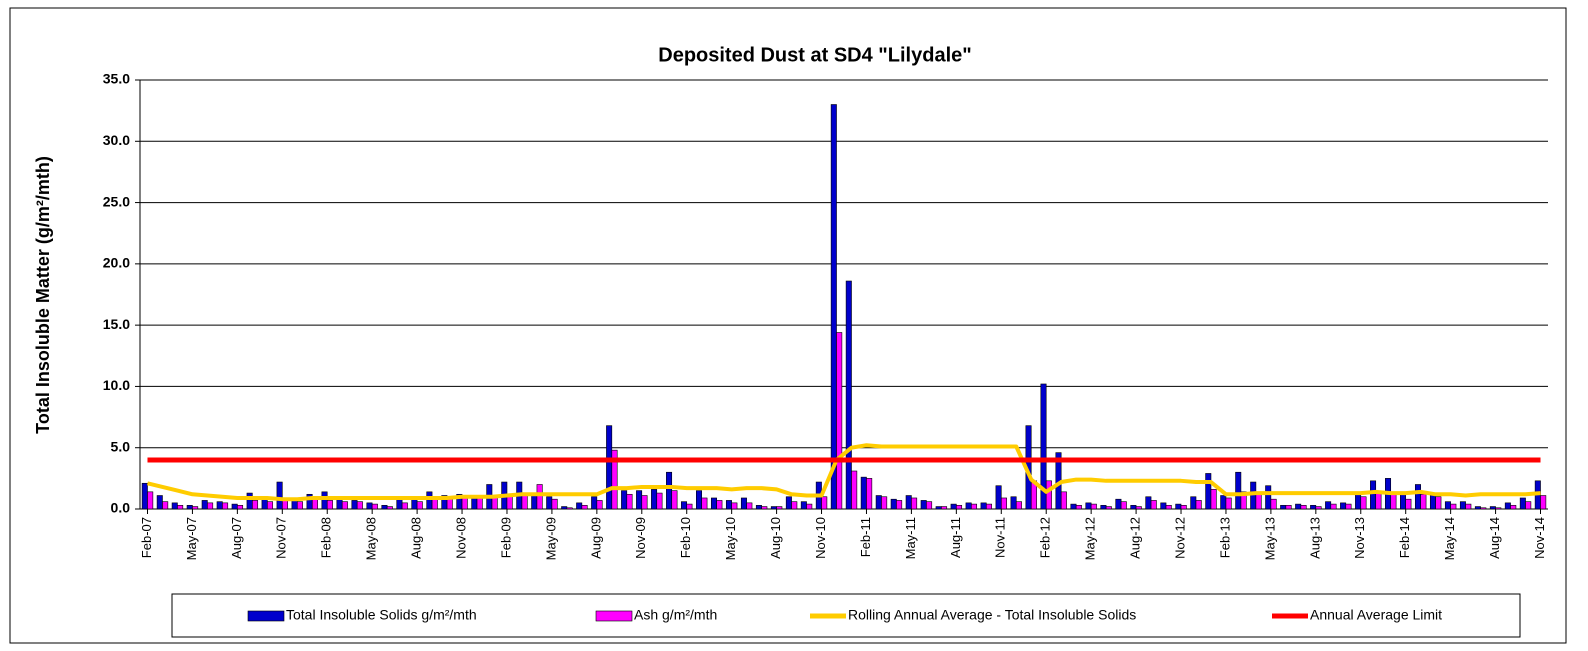  I want to click on x-tick-label: Nov-09, so click(640, 538).